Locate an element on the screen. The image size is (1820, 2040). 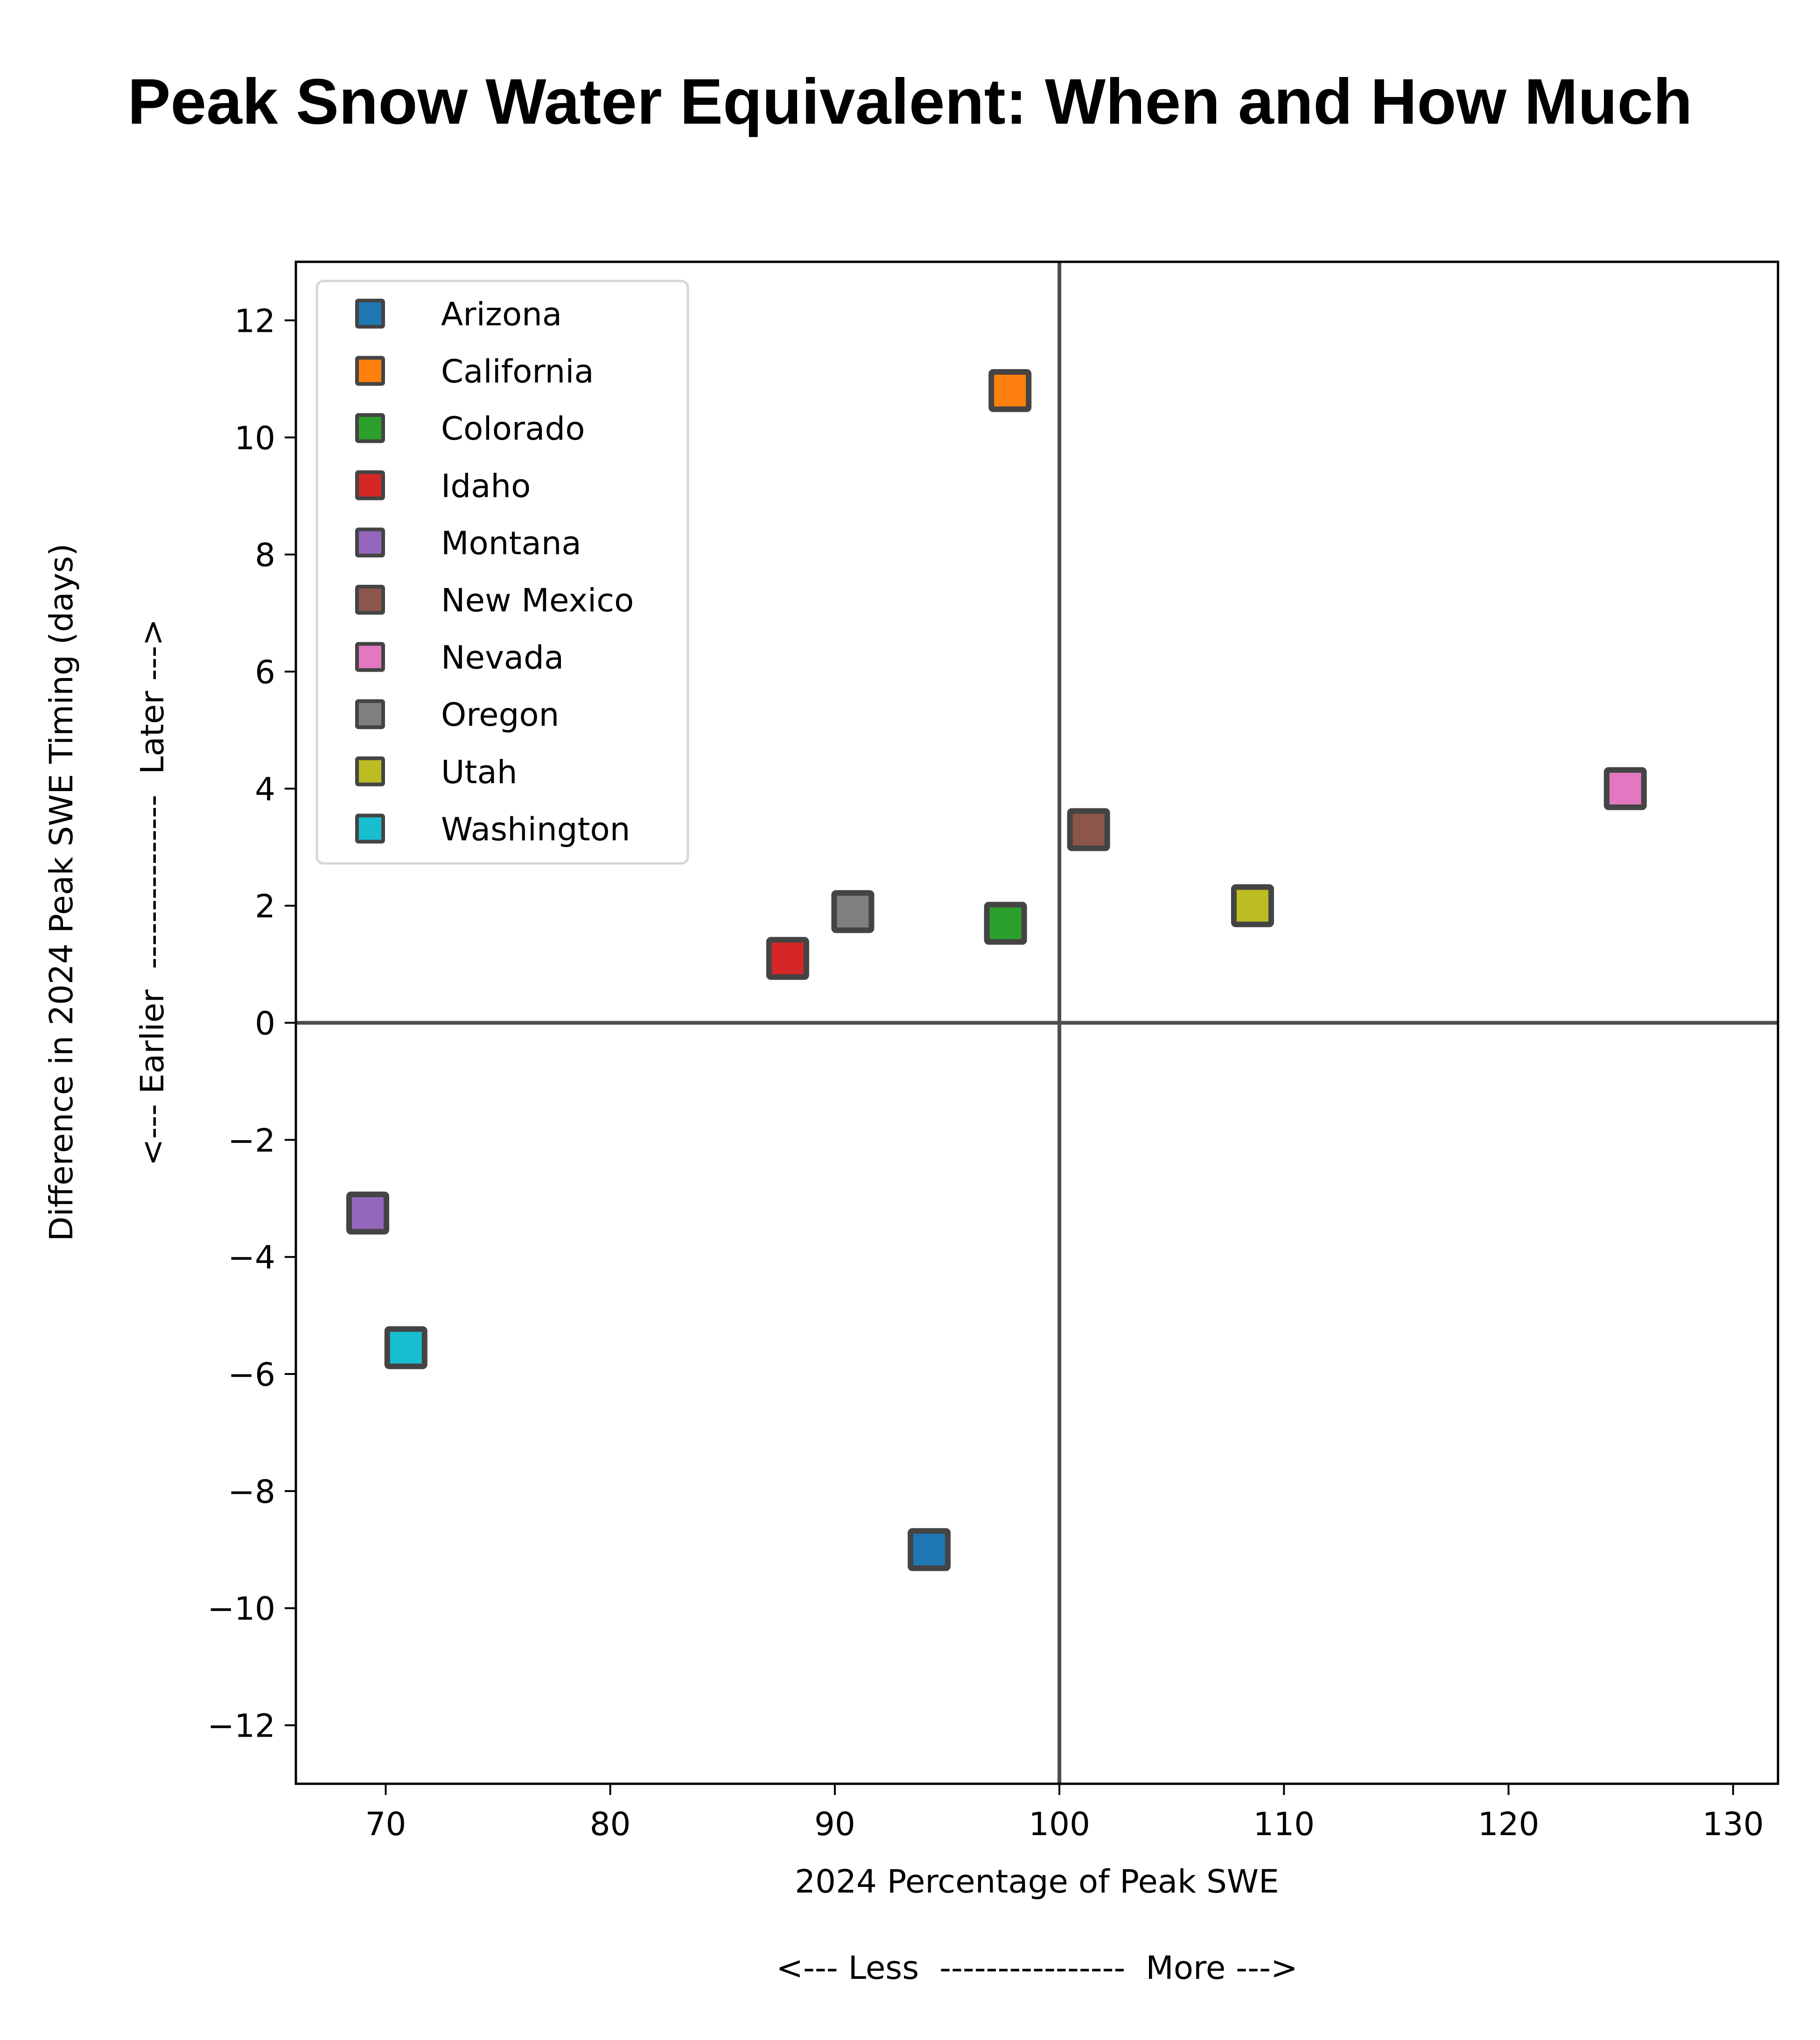
x-tick-label: 70 is located at coordinates (385, 1824).